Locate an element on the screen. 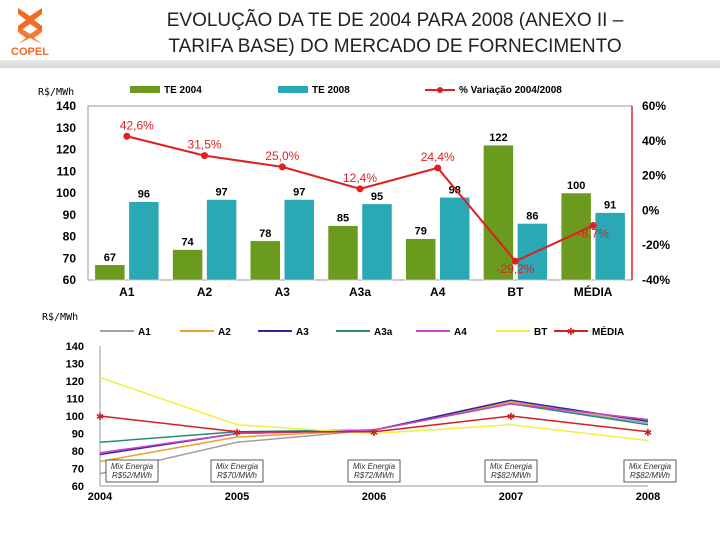 Image resolution: width=720 pixels, height=540 pixels. copel-logo: COPEL is located at coordinates (30, 35).